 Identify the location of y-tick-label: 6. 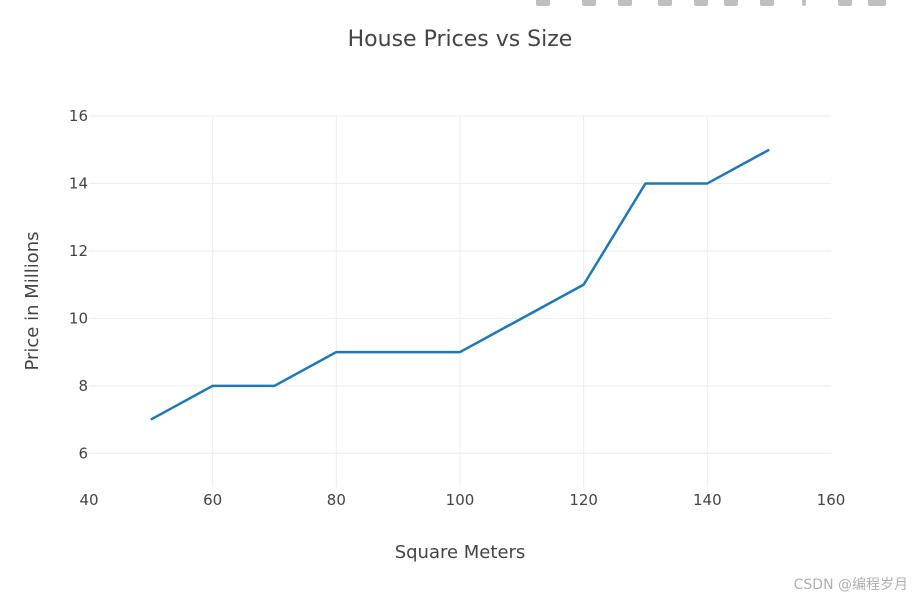
(83, 453).